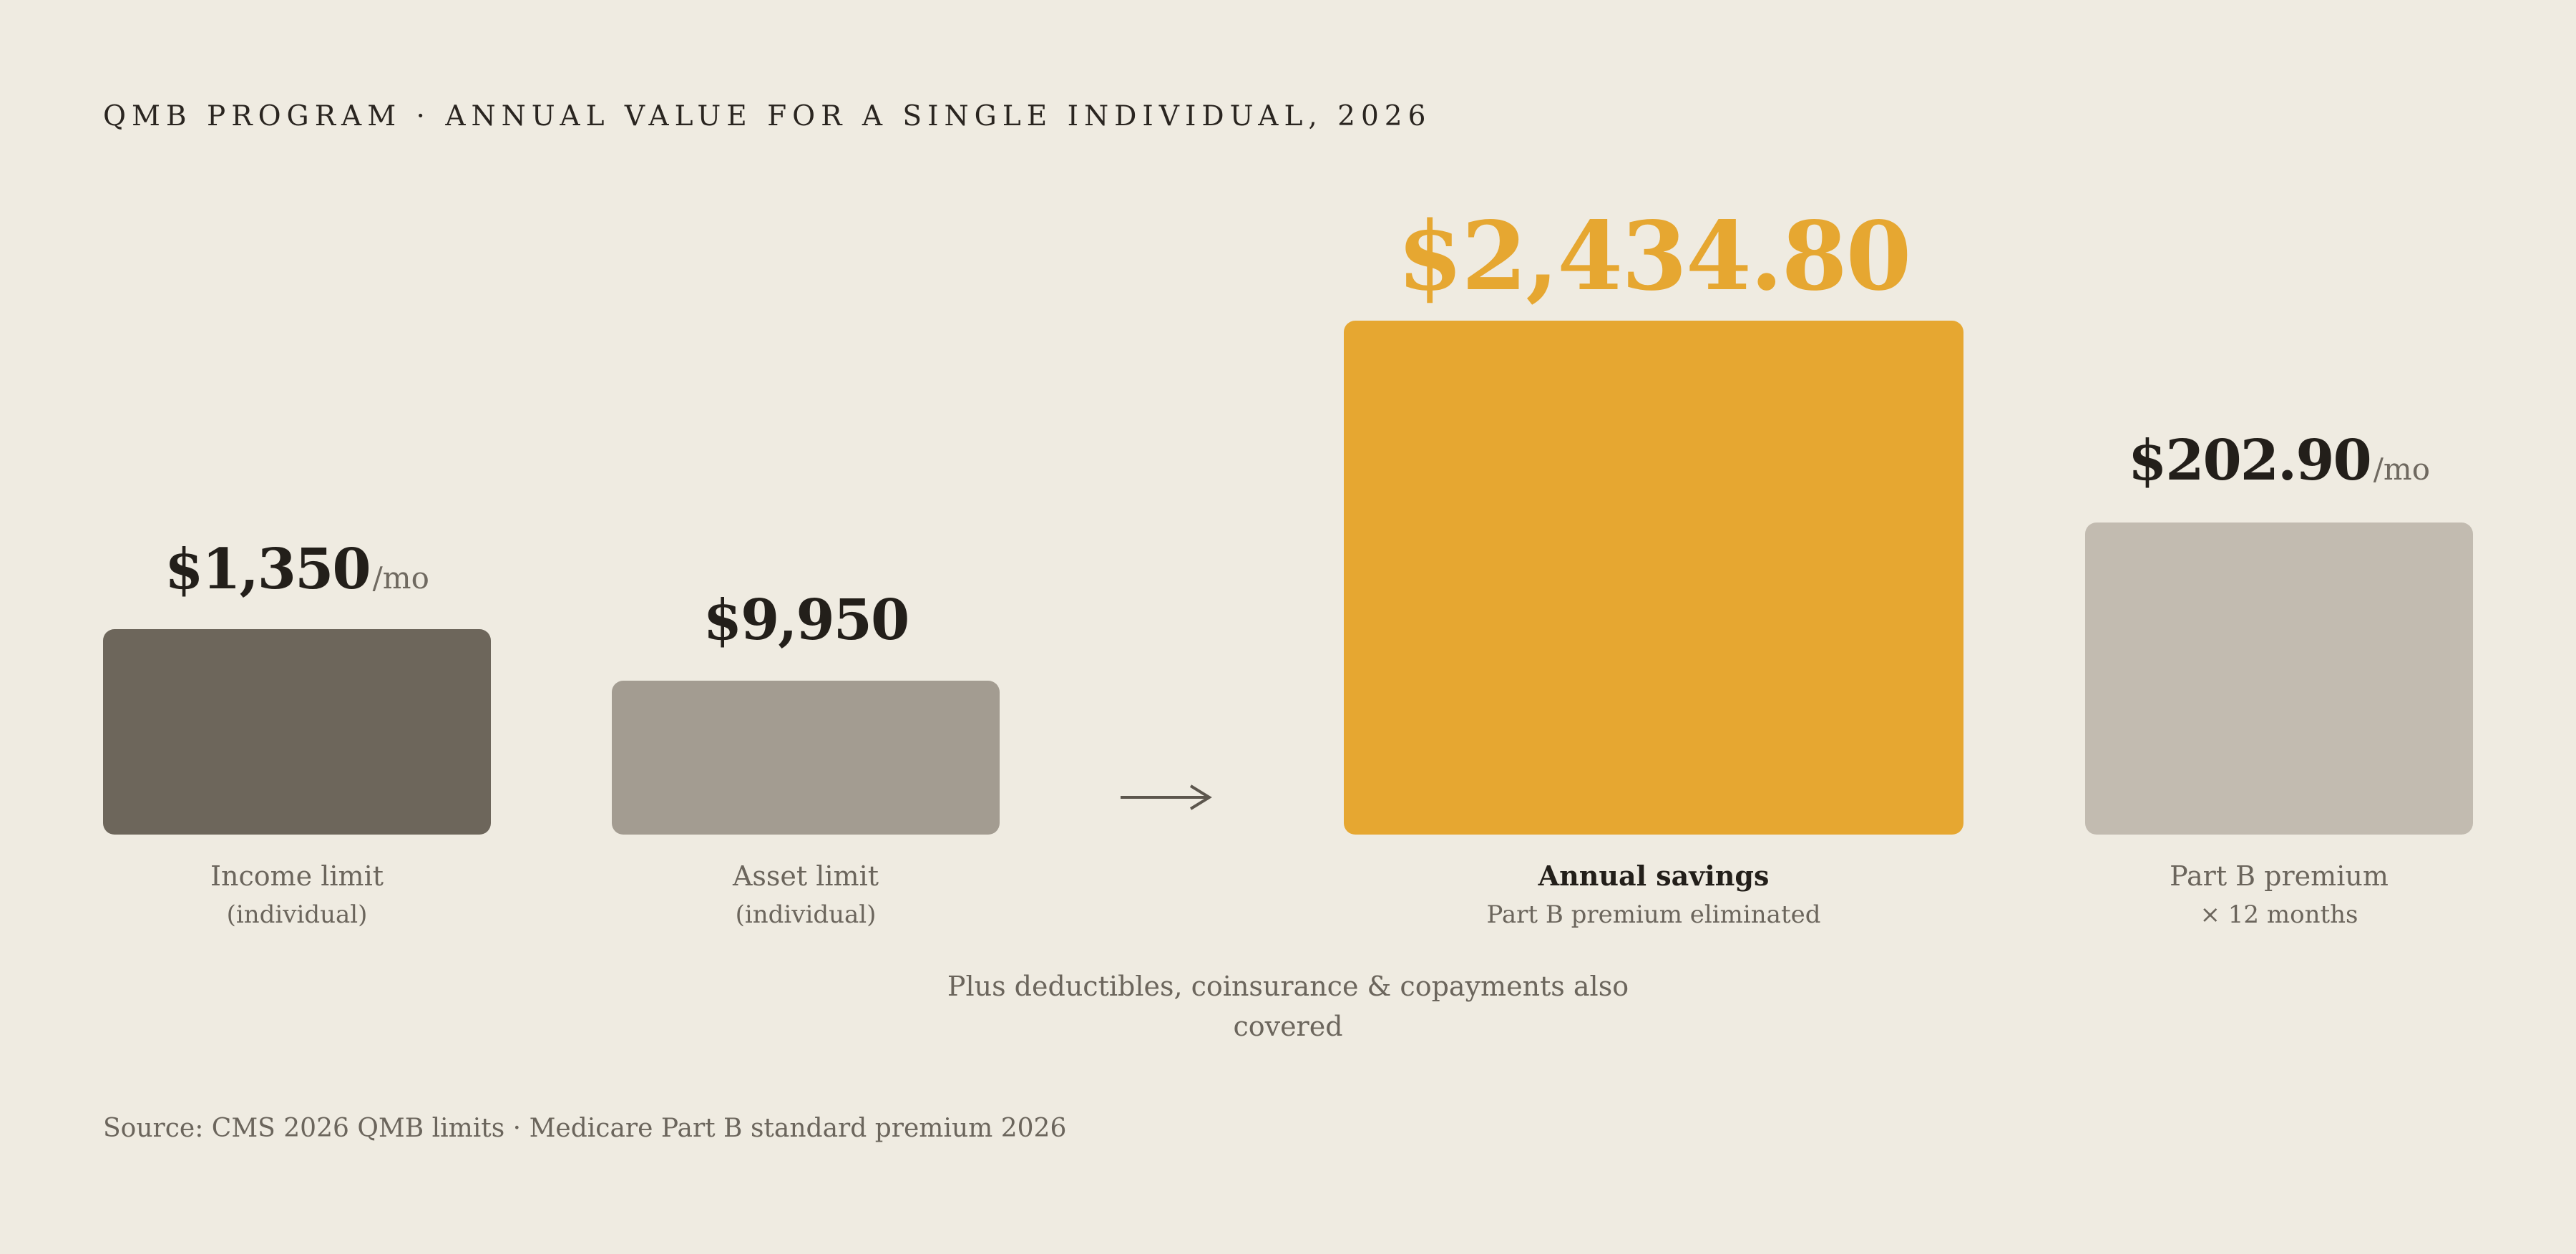 The width and height of the screenshot is (2576, 1254). What do you see at coordinates (2279, 894) in the screenshot?
I see `label-premium: Part B premium × 12 months` at bounding box center [2279, 894].